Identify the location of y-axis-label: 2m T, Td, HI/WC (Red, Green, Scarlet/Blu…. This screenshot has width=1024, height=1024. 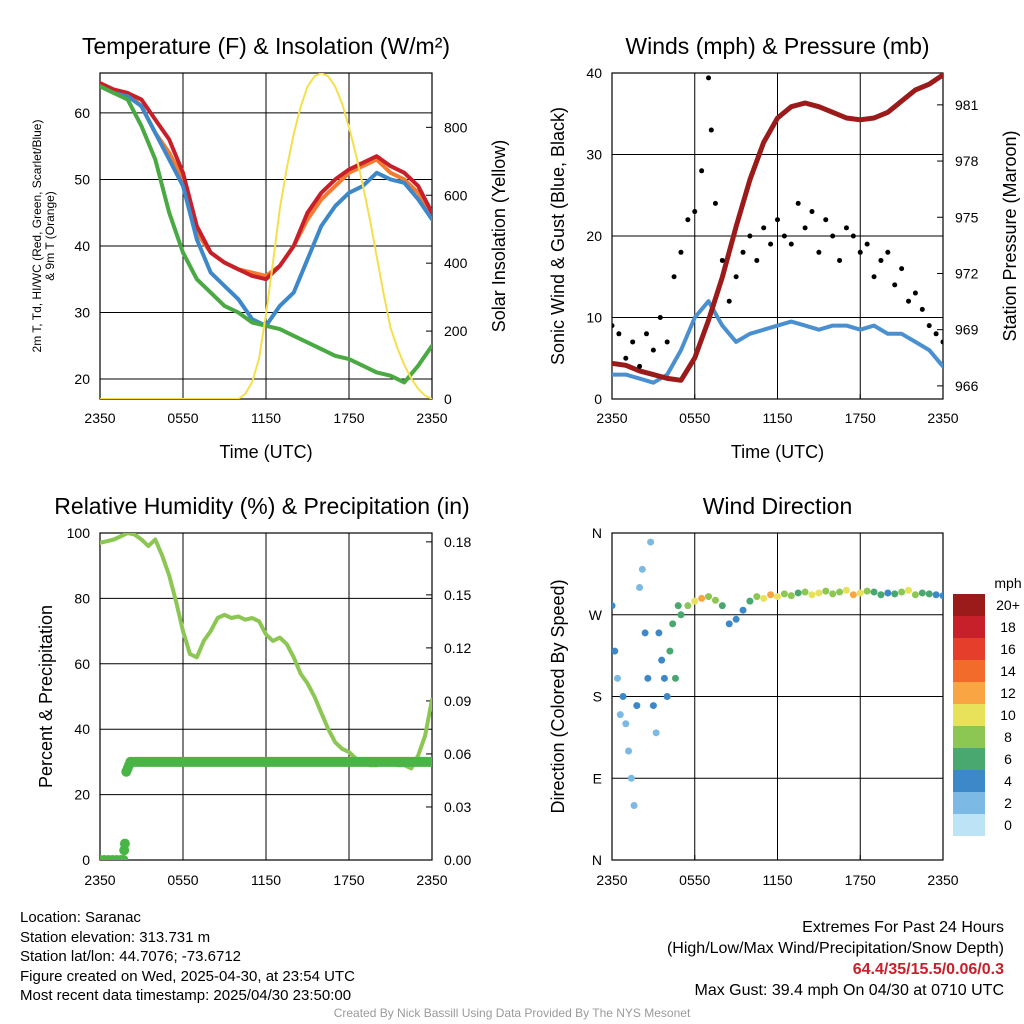
(37, 236).